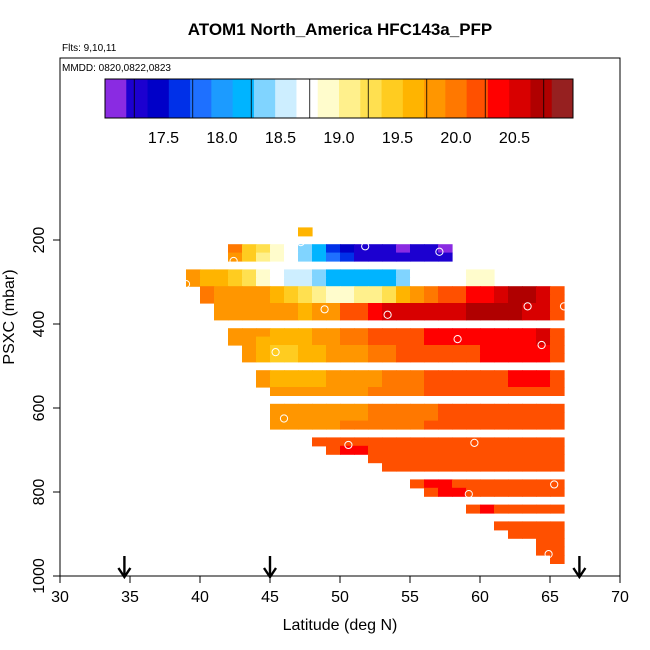 Image resolution: width=650 pixels, height=650 pixels. I want to click on y-axis-label: PSXC (mbar), so click(9, 316).